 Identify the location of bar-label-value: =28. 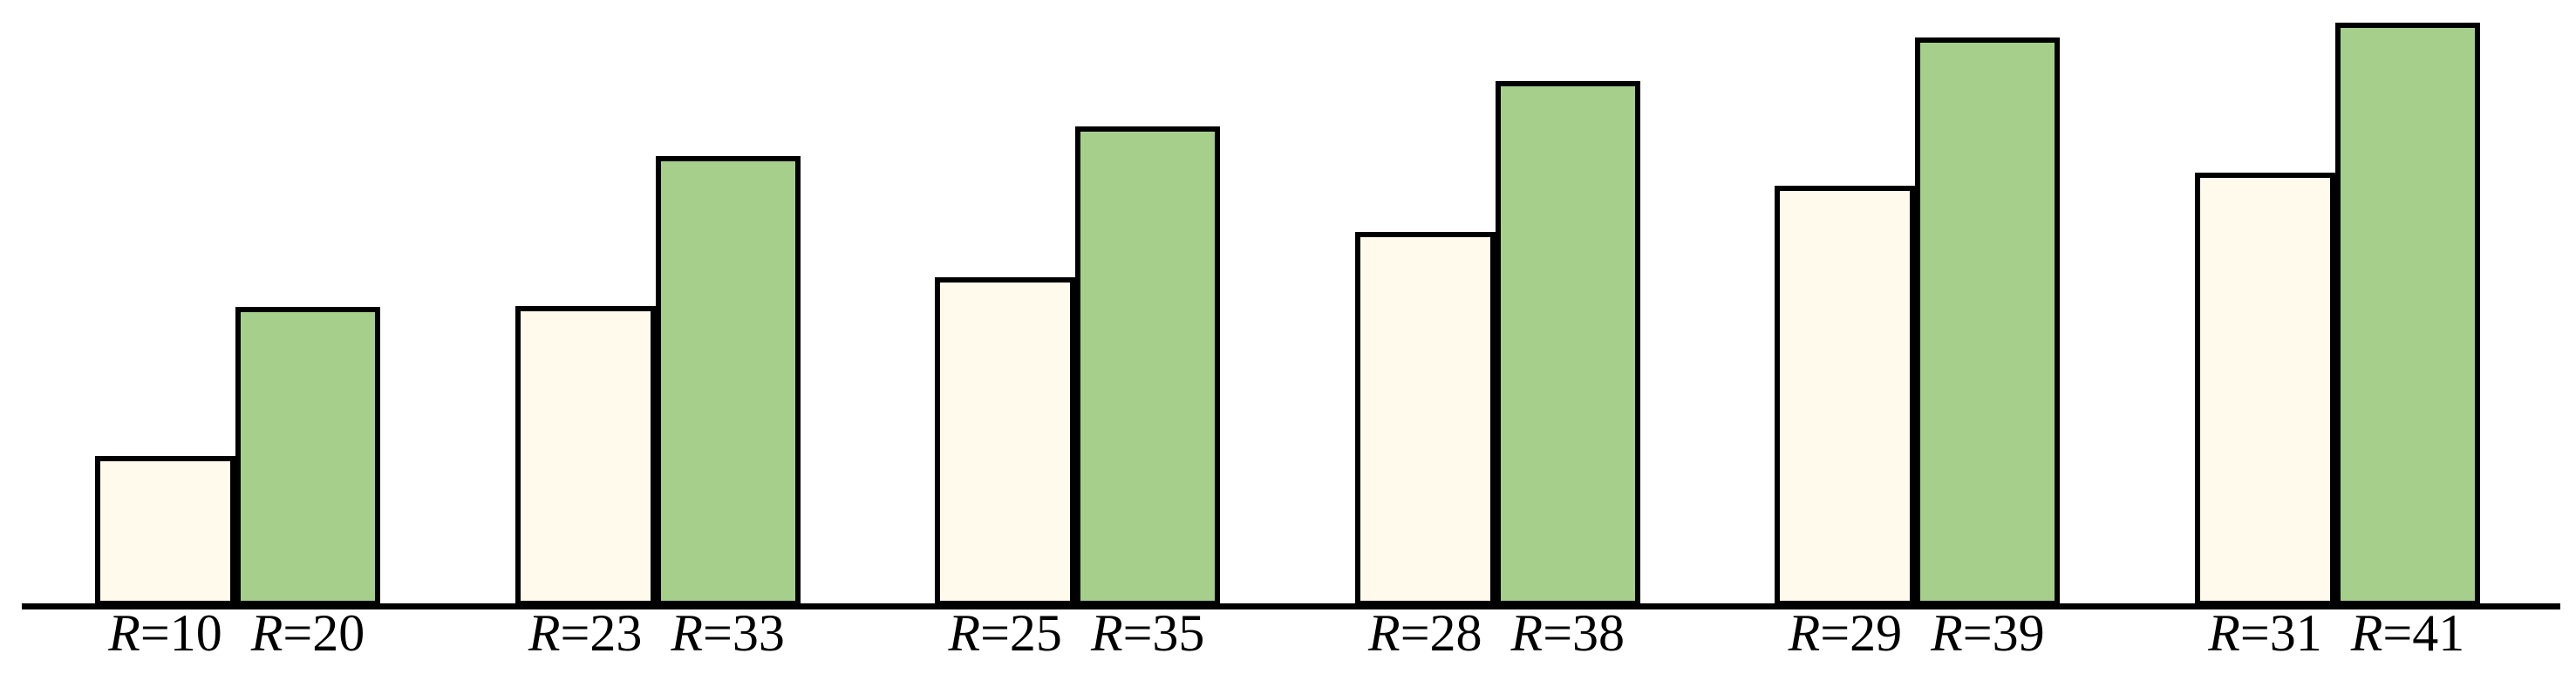
(1441, 633).